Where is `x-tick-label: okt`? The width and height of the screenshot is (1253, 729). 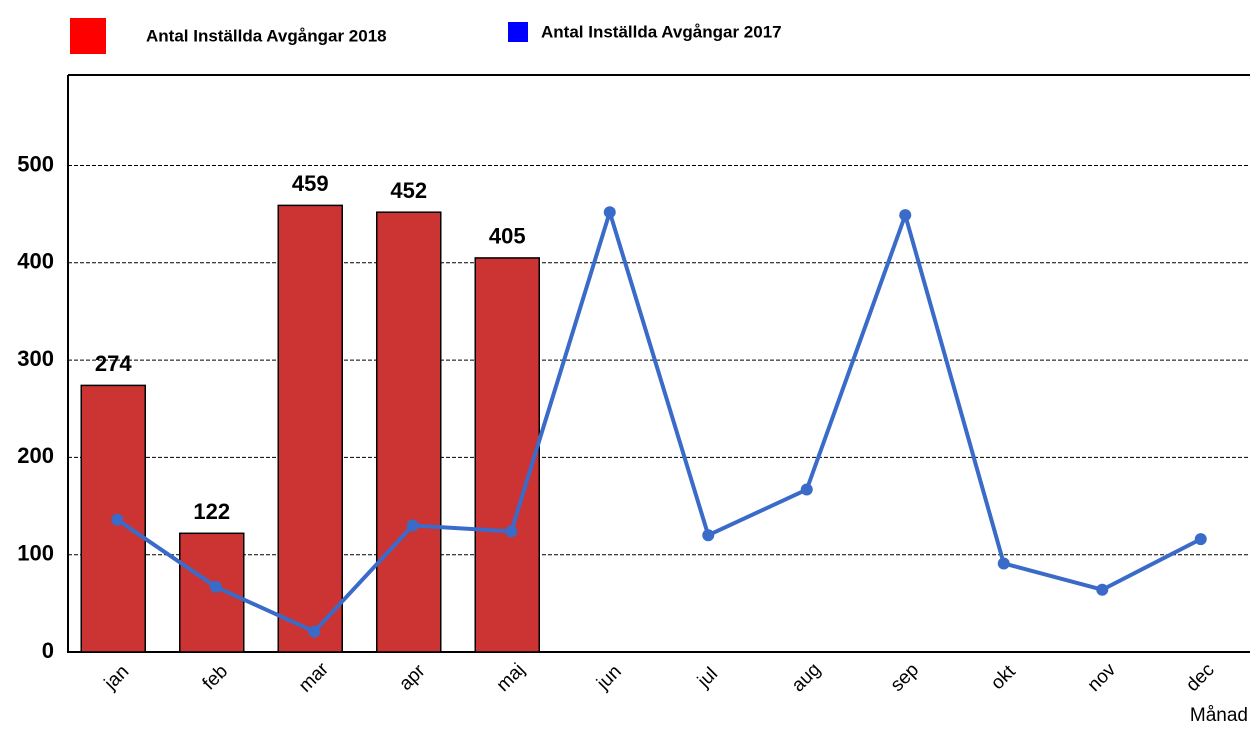
x-tick-label: okt is located at coordinates (1003, 677).